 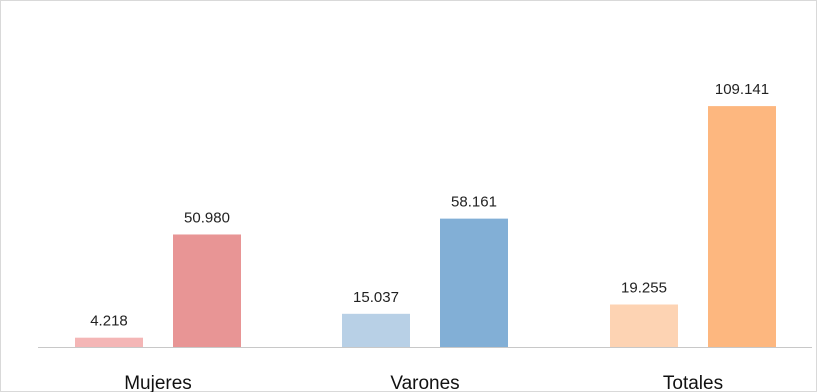 What do you see at coordinates (376, 297) in the screenshot?
I see `value-label-varones-1: 15.037` at bounding box center [376, 297].